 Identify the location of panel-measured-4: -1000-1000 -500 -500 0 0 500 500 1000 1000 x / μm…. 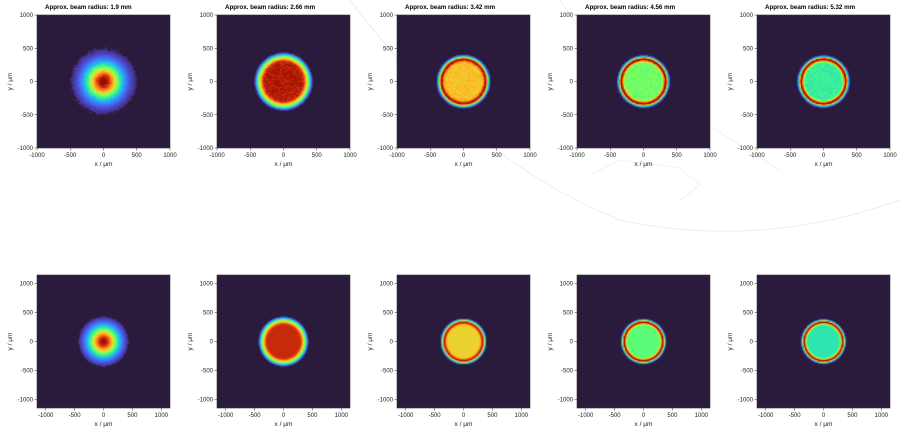
(632, 86).